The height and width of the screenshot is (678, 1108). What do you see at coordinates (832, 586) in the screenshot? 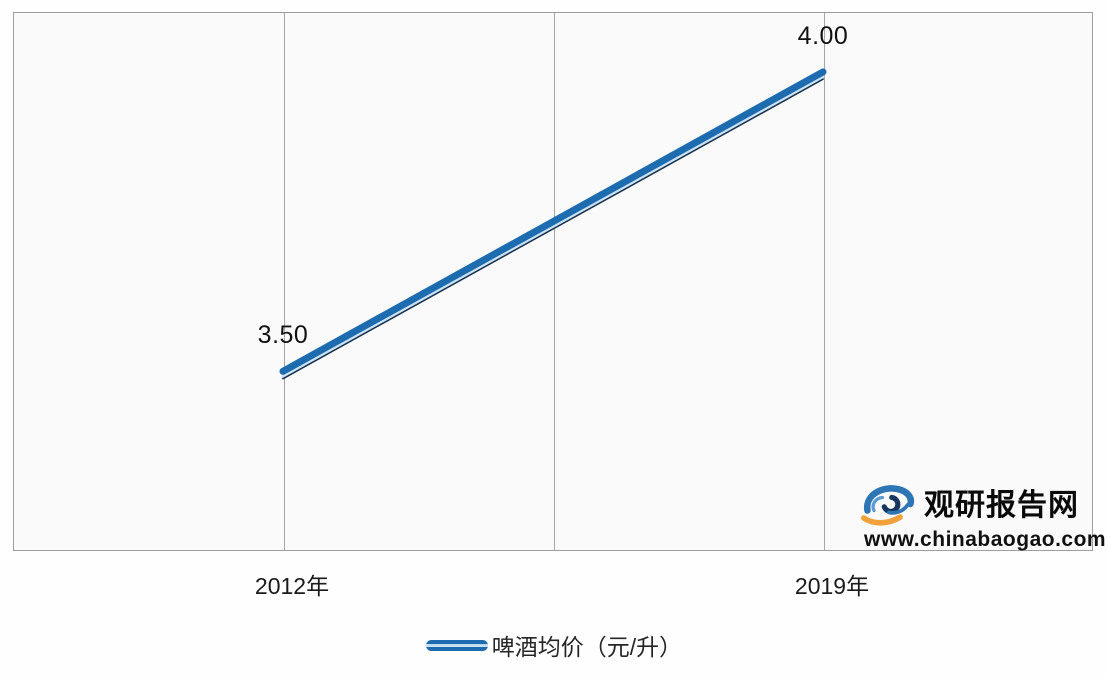
I see `x-axis-label-2019: 2019年` at bounding box center [832, 586].